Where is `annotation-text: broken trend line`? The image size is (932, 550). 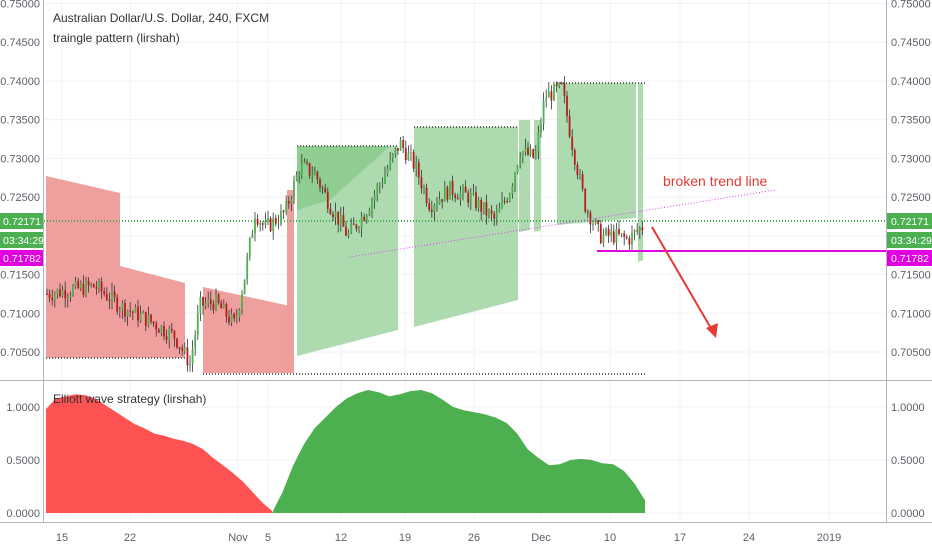
annotation-text: broken trend line is located at coordinates (715, 181).